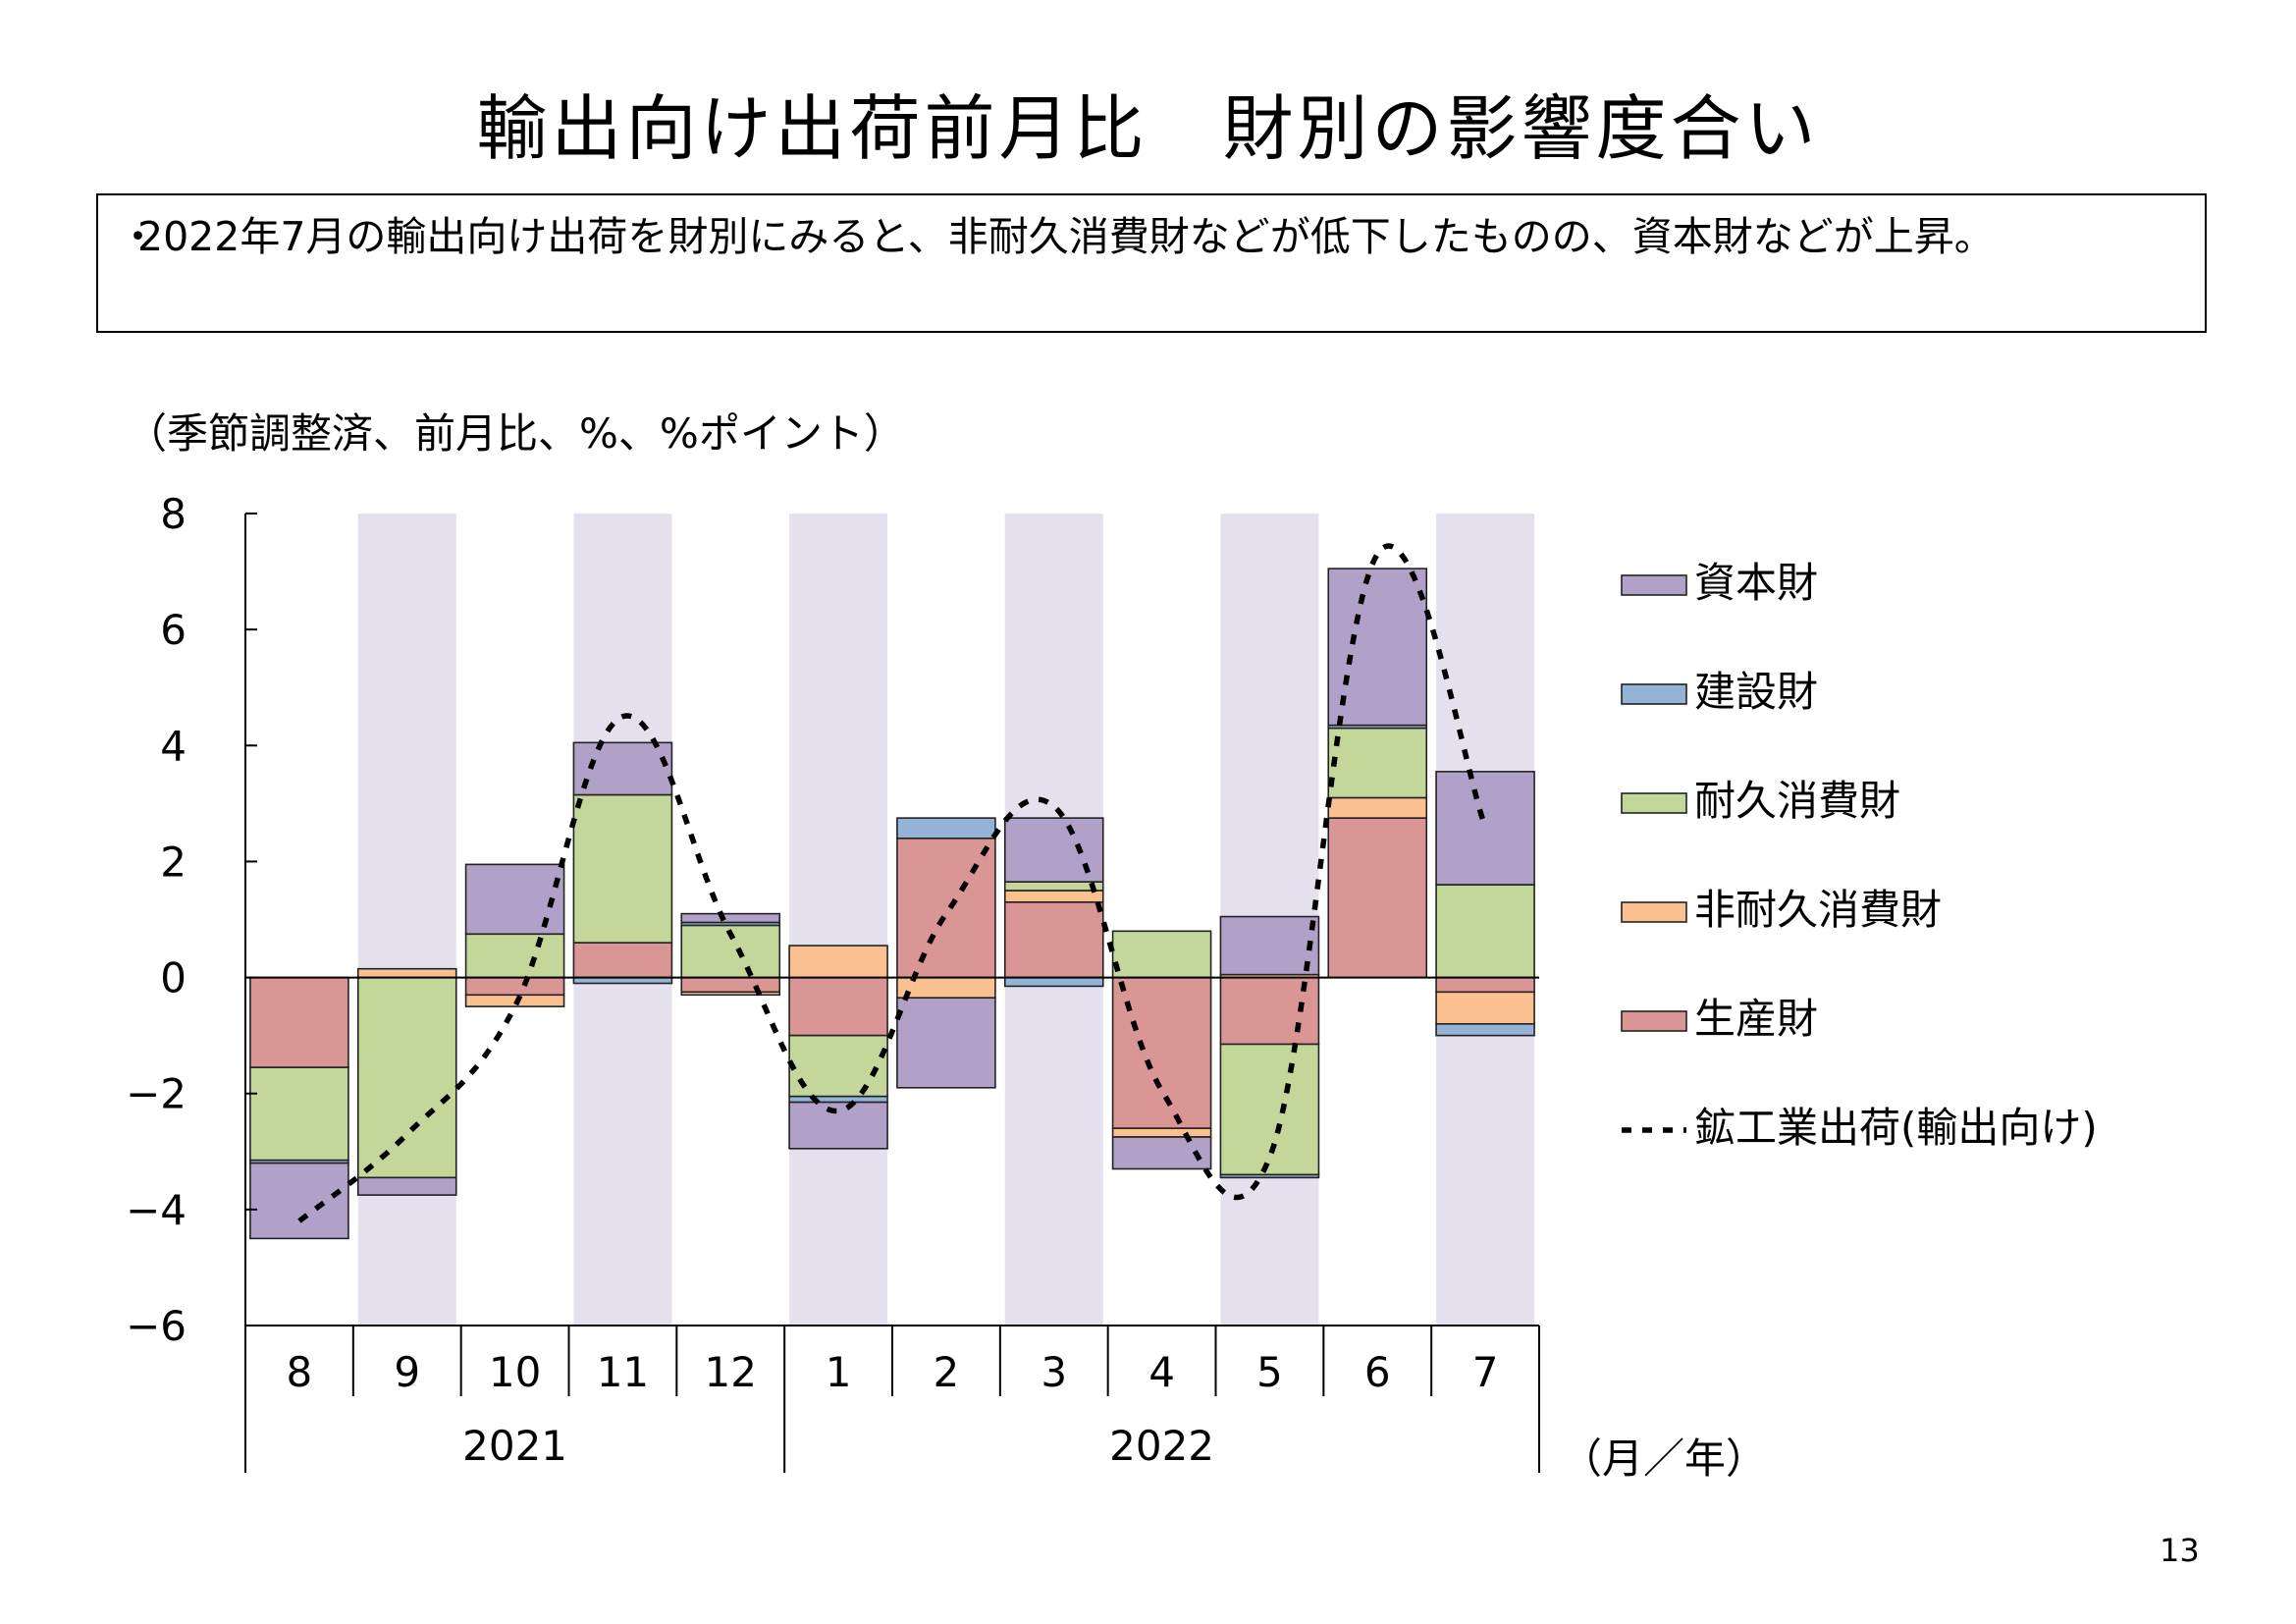 This screenshot has height=1624, width=2296. I want to click on x-tick-label-10: 6, so click(1377, 1372).